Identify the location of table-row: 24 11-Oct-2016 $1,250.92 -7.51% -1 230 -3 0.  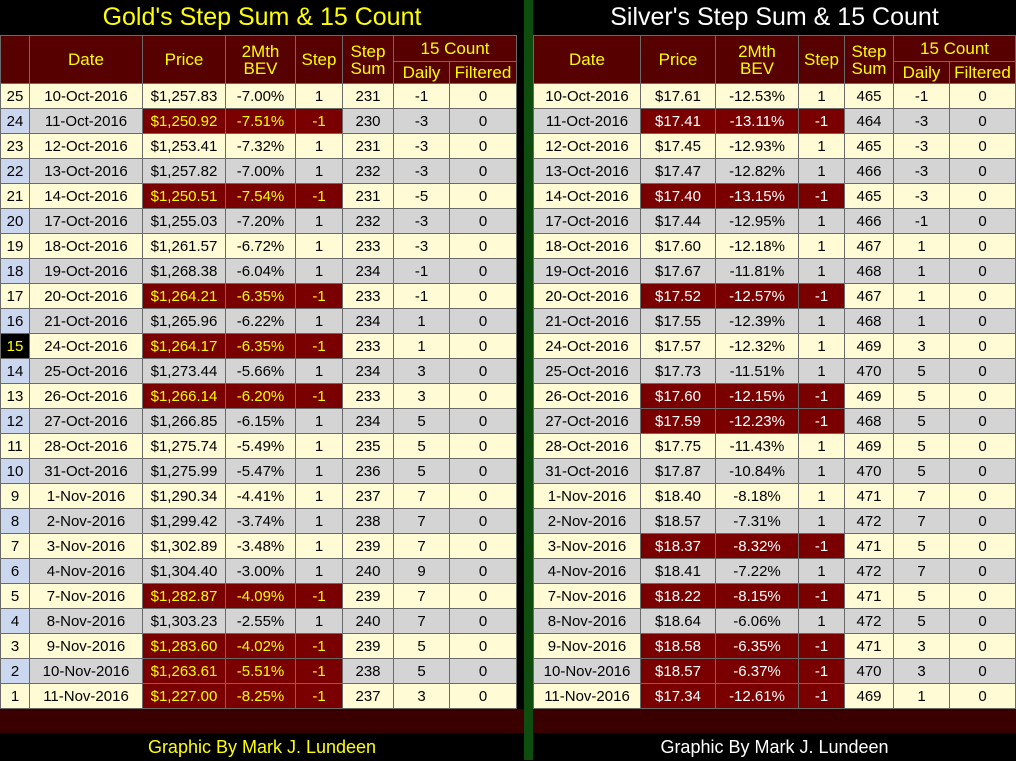
(258, 121).